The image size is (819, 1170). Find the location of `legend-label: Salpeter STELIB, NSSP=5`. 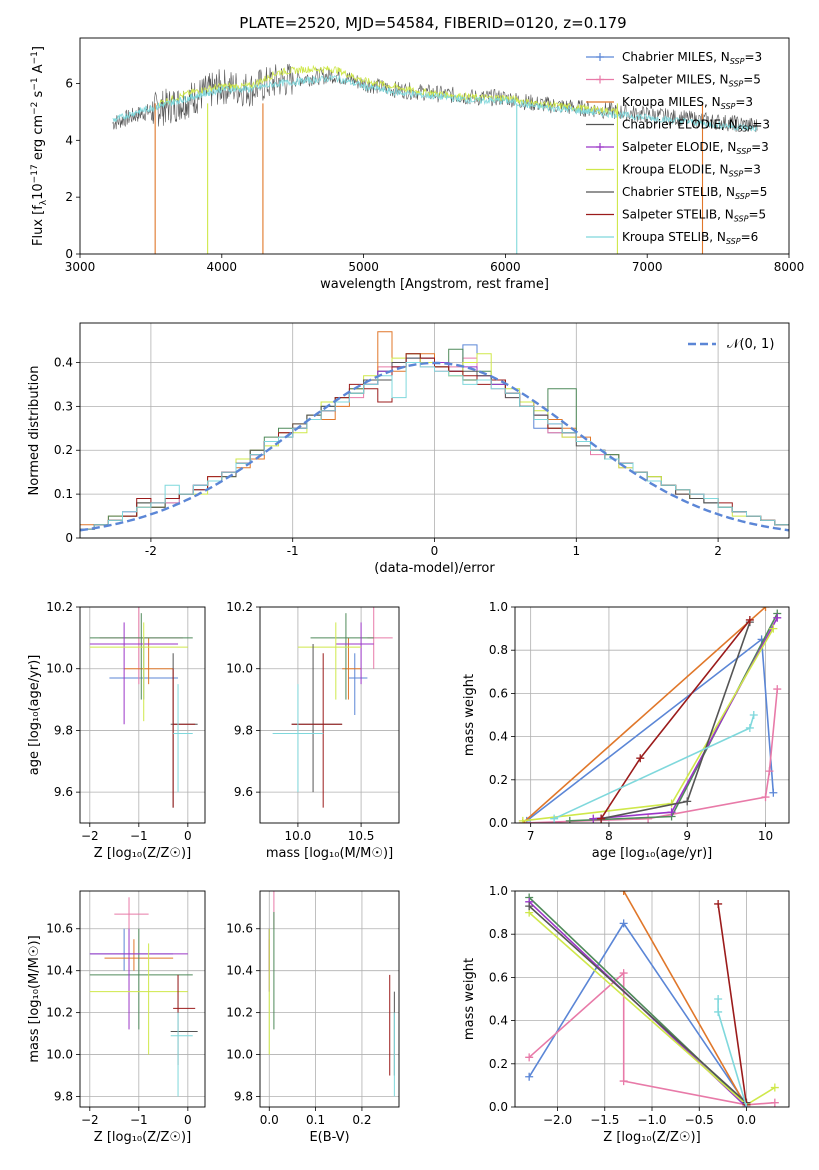

legend-label: Salpeter STELIB, NSSP=5 is located at coordinates (694, 216).